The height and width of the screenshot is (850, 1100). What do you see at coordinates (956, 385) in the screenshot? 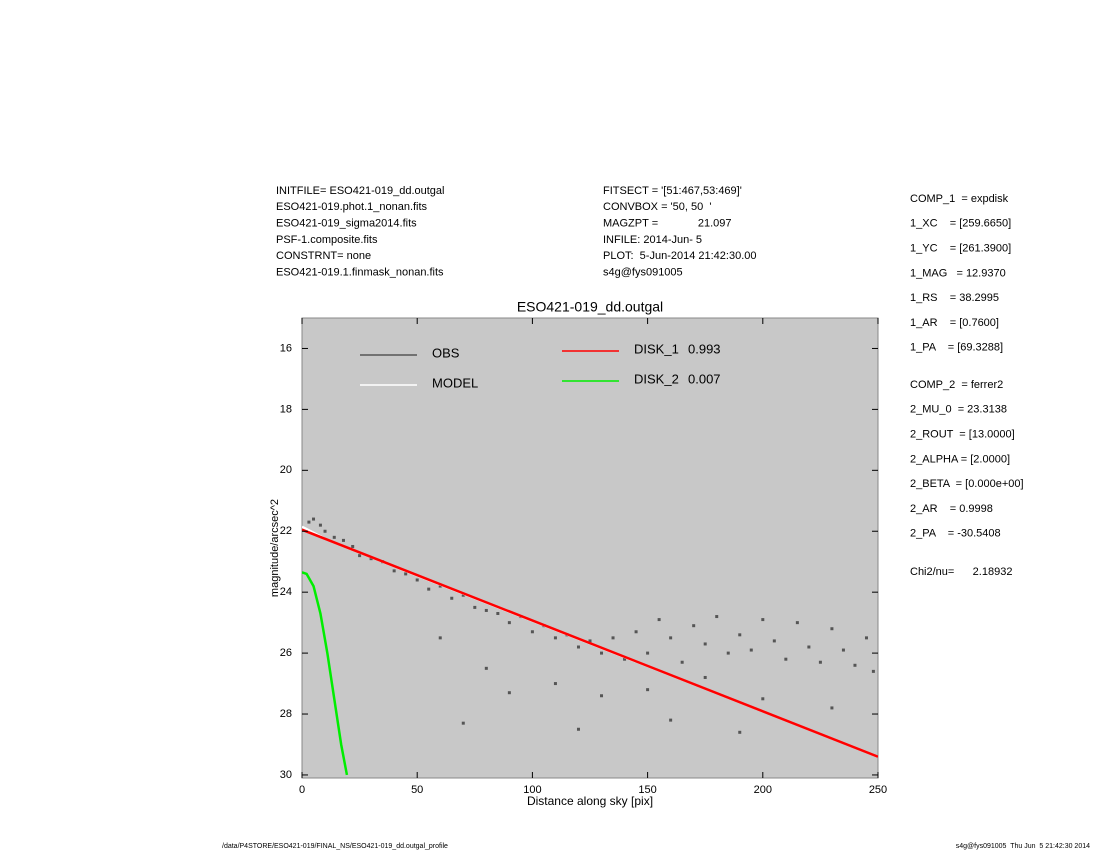
I see `component-param: COMP_2 = ferrer2` at bounding box center [956, 385].